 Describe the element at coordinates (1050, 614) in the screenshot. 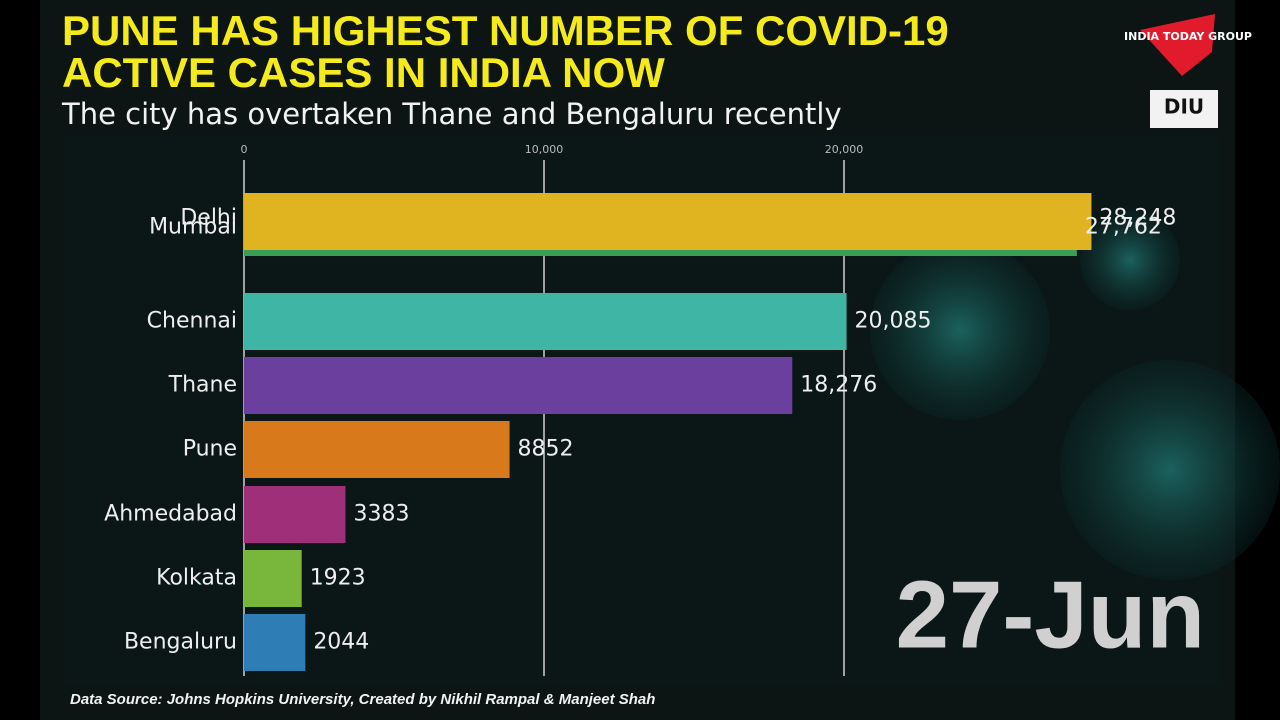

I see `date-label: 27-Jun` at that location.